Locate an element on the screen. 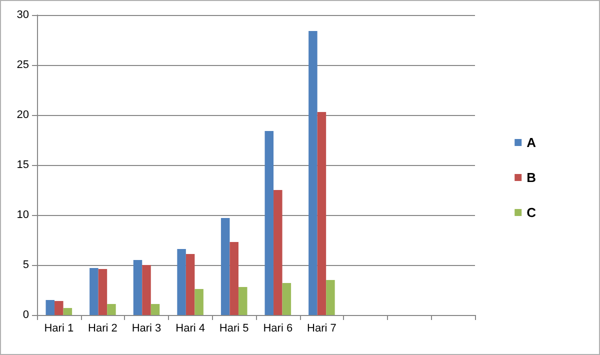 The image size is (600, 355). x-tick-label: Hari 4 is located at coordinates (190, 328).